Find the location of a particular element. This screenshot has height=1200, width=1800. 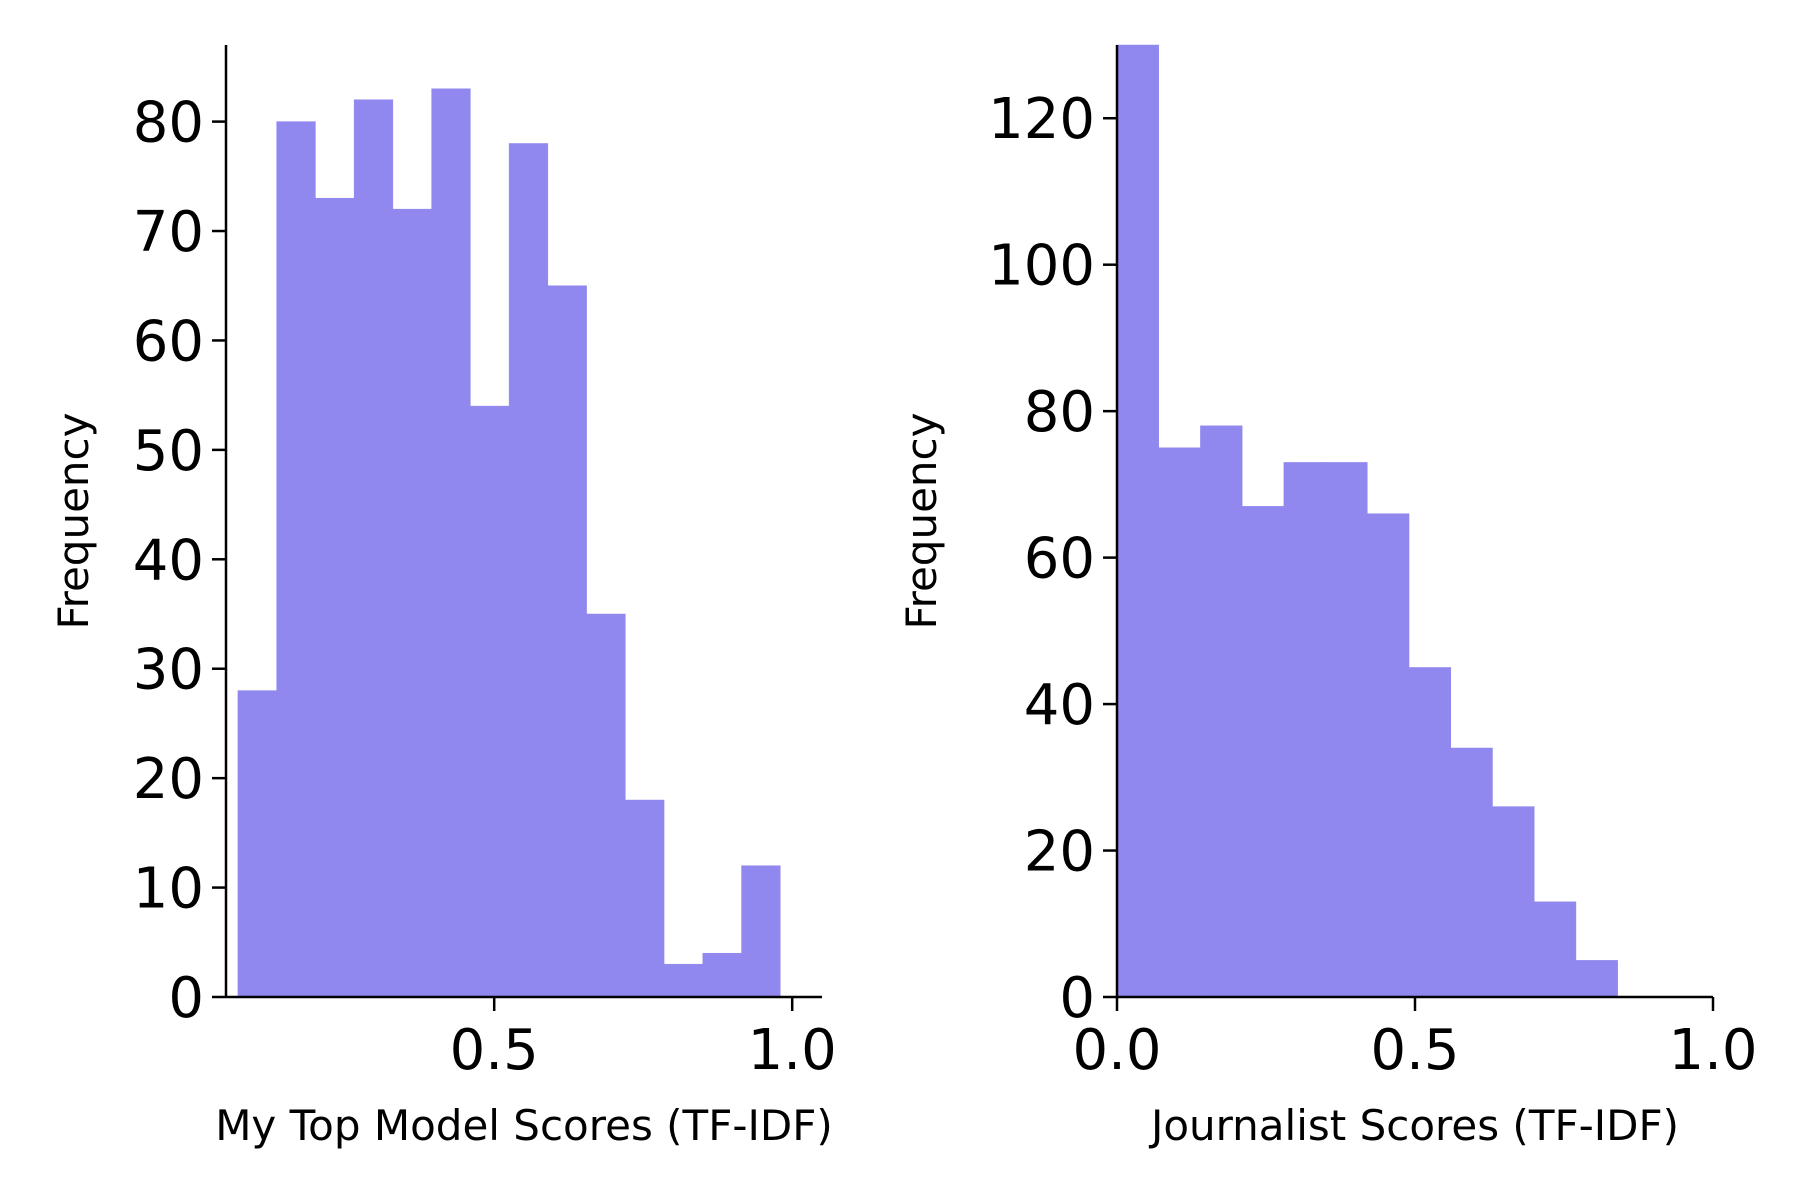

y-ticks-right: 0 20 40 60 80 100 120 is located at coordinates (1052, 559).